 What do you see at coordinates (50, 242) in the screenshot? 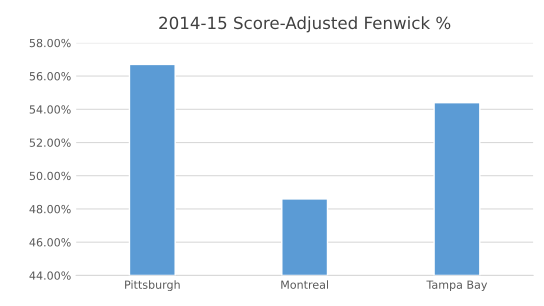
I see `y-tick-label: 46.00%` at bounding box center [50, 242].